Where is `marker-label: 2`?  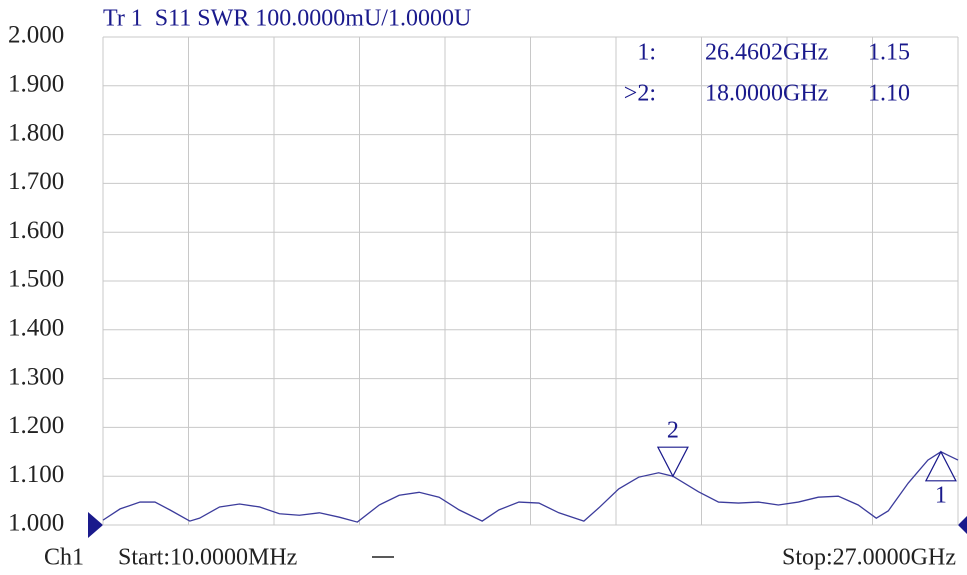
marker-label: 2 is located at coordinates (673, 431).